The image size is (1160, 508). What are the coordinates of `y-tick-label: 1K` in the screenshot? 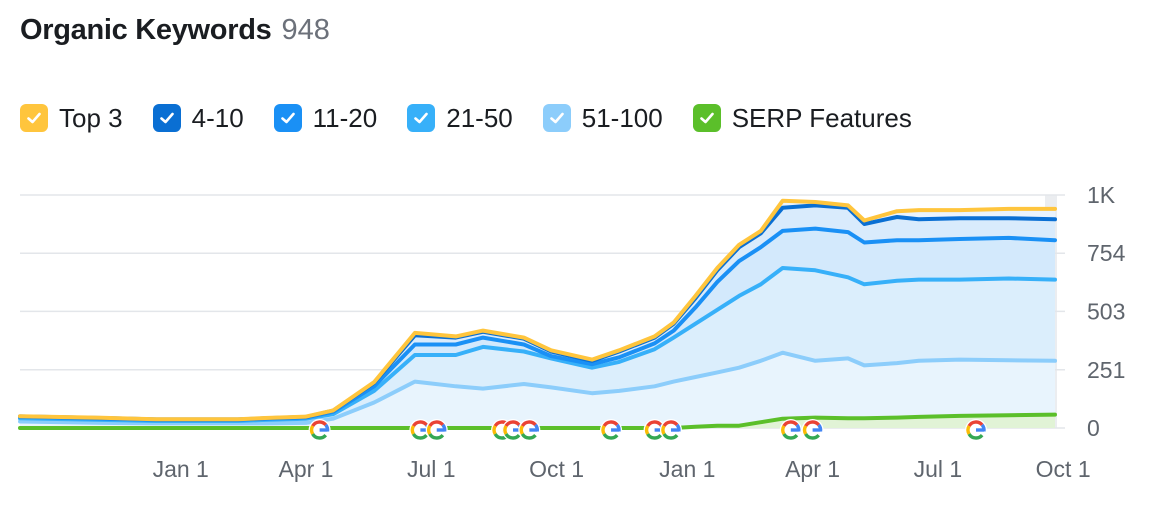 It's located at (1101, 195).